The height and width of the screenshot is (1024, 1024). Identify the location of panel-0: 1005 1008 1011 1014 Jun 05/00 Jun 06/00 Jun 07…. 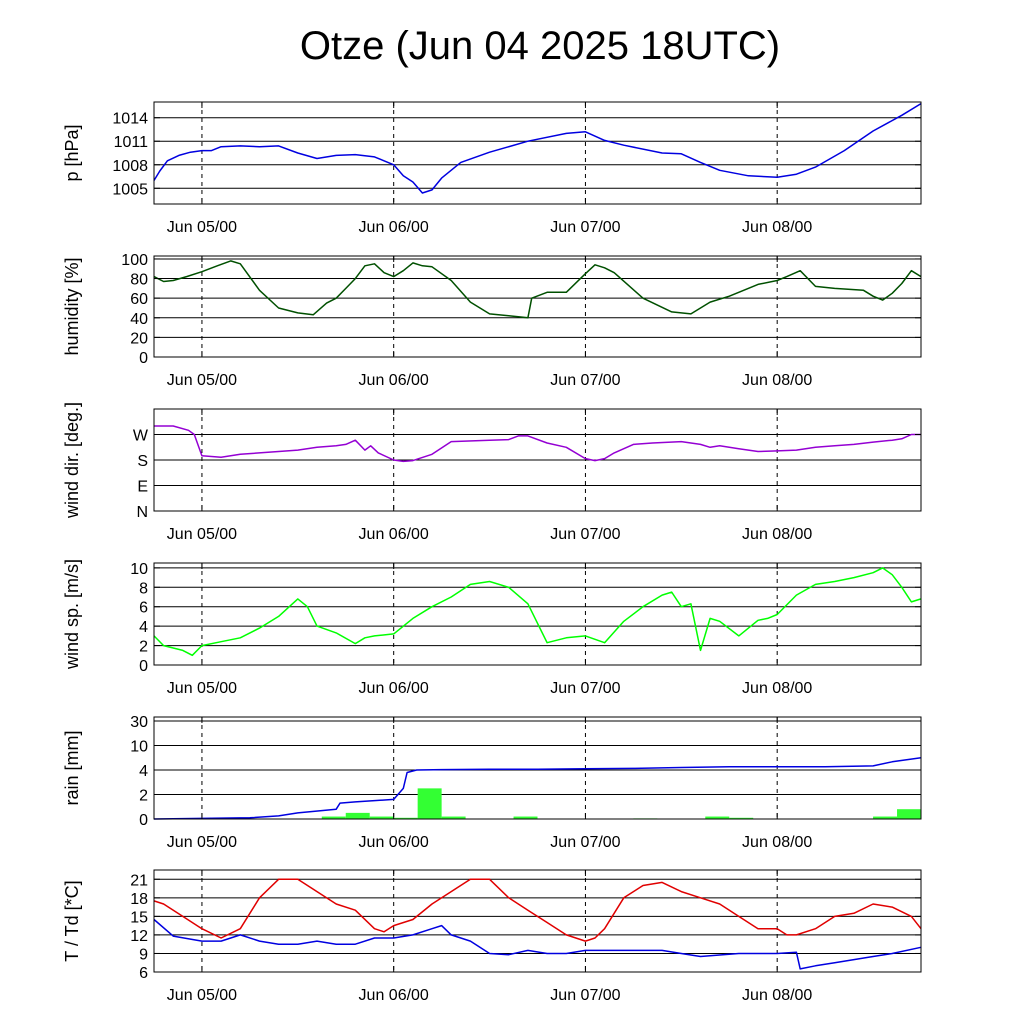
(492, 168).